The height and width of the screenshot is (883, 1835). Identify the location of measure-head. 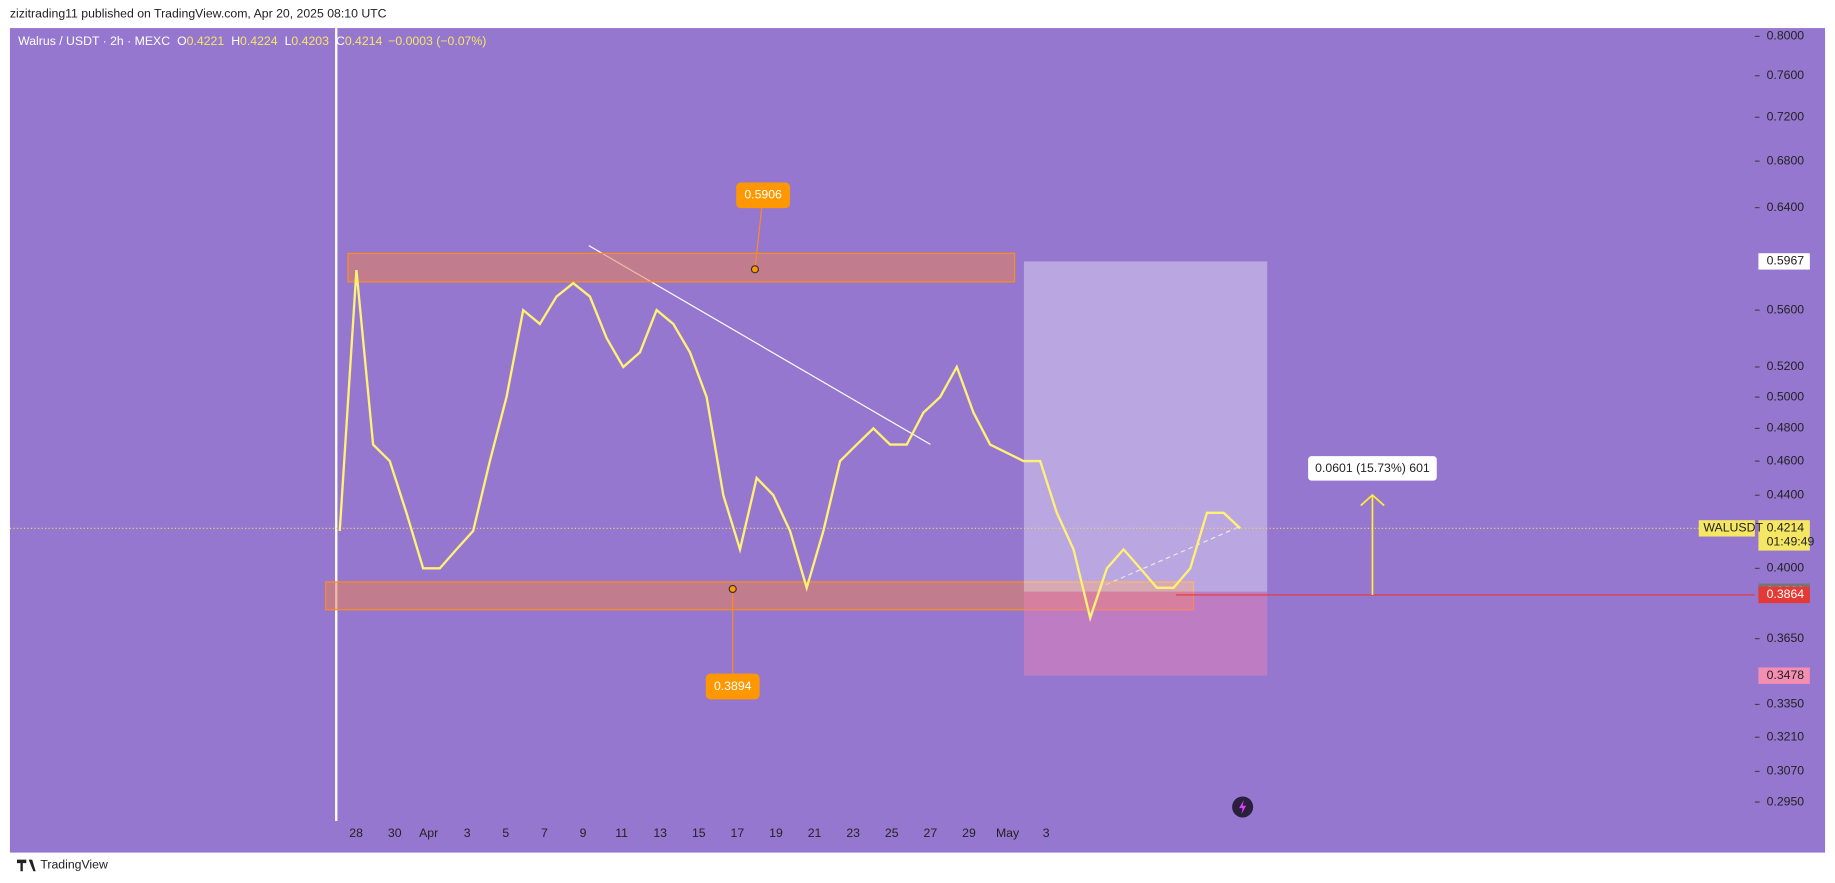
(1372, 500).